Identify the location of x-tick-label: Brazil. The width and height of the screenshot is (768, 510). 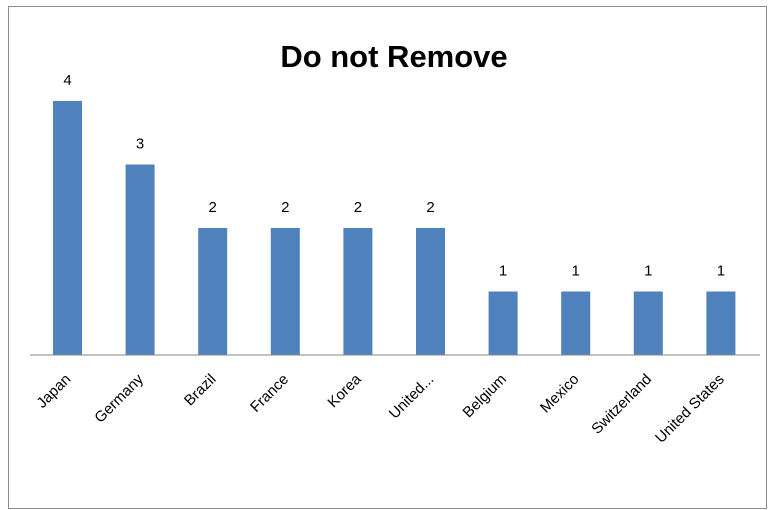
(200, 390).